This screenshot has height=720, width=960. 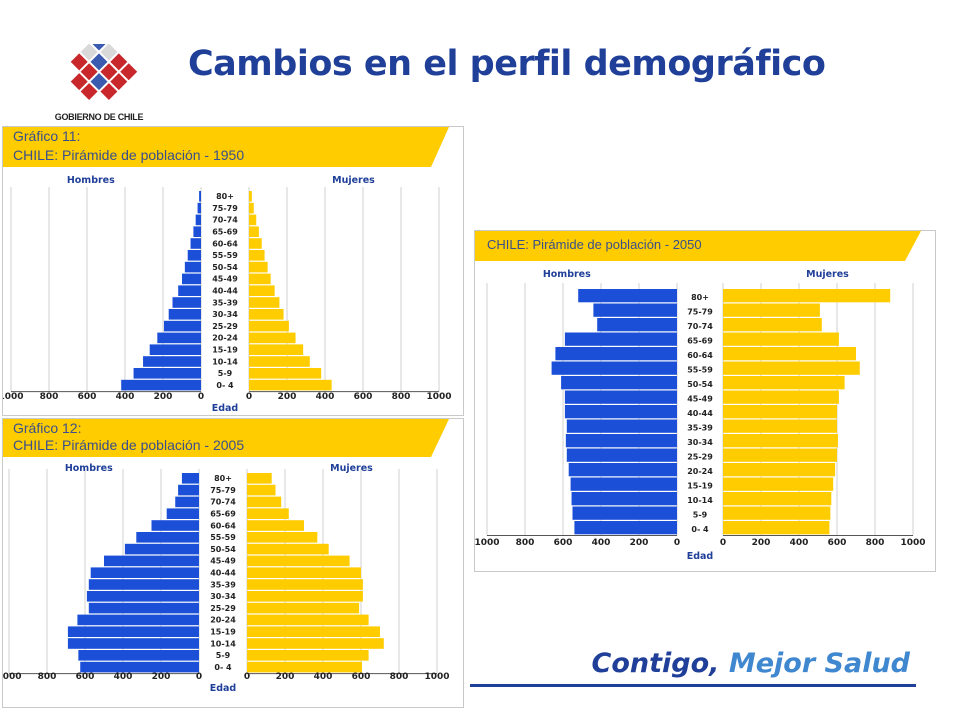 I want to click on age-label: 5-9, so click(x=225, y=373).